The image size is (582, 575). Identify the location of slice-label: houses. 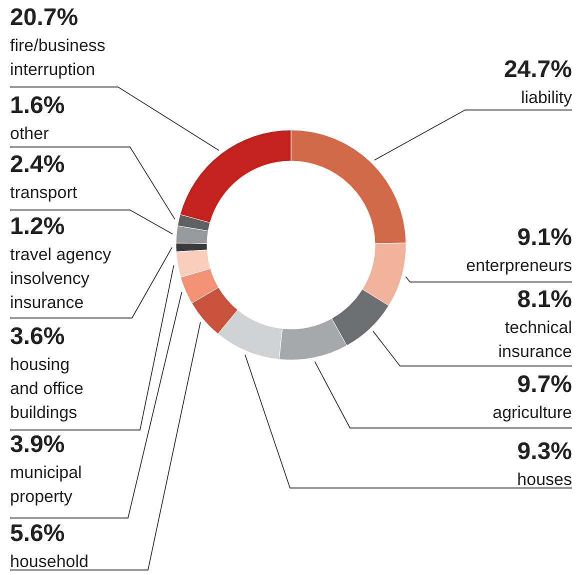
(544, 479).